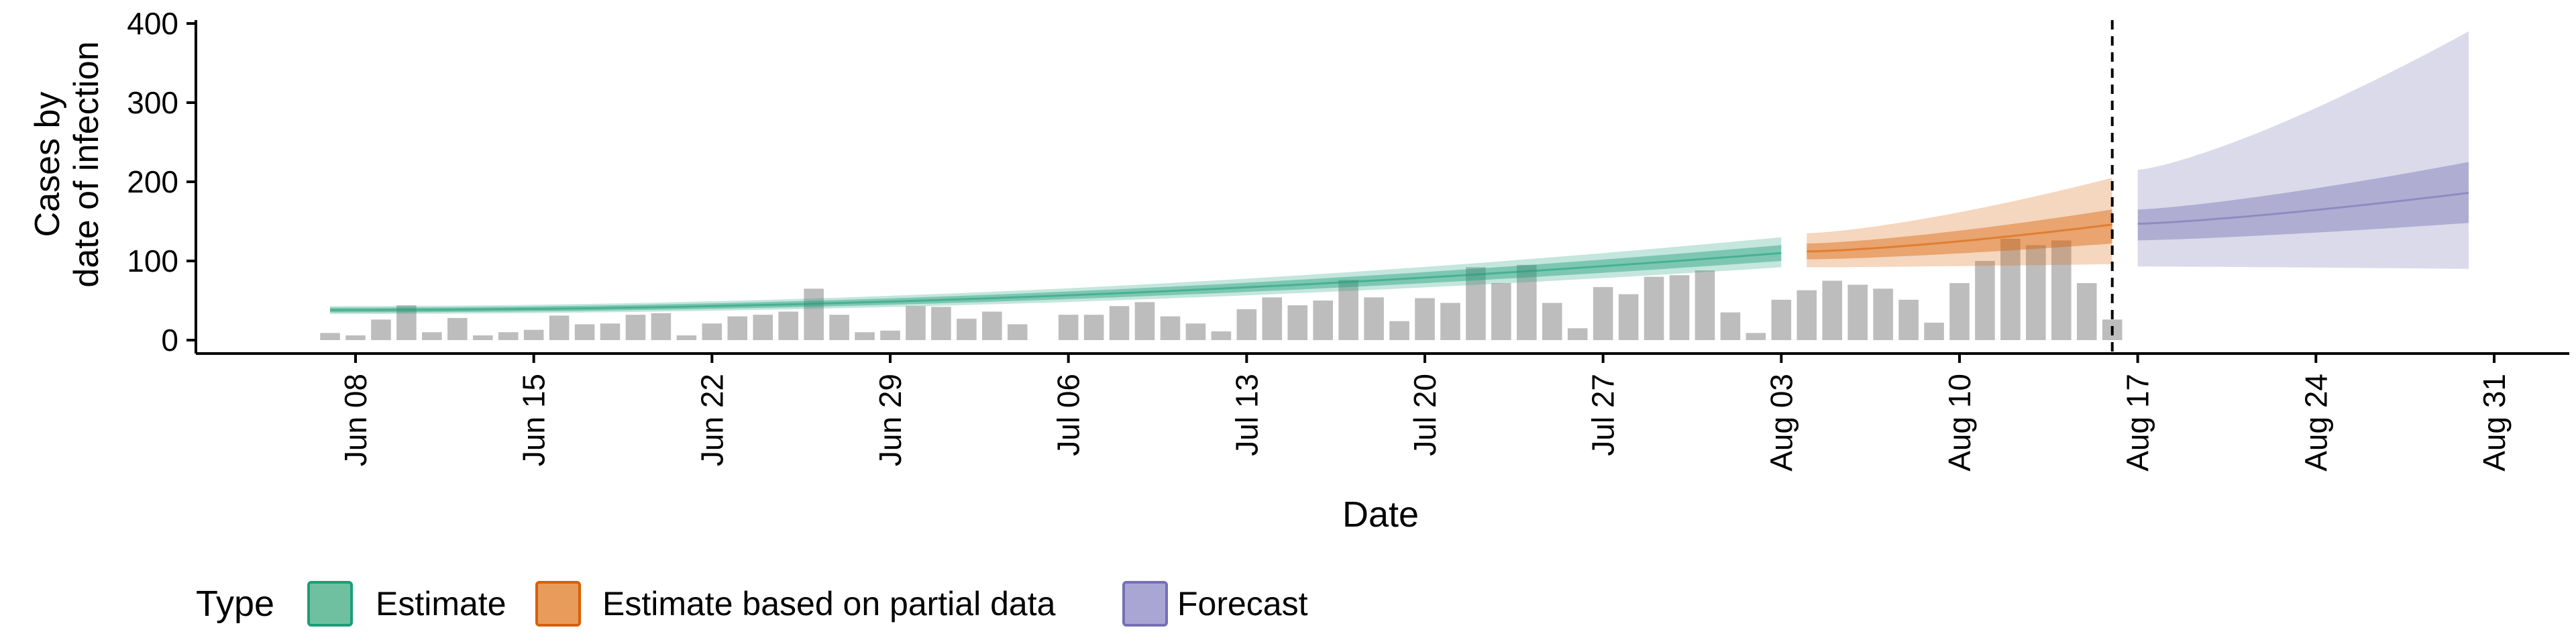 The image size is (2576, 644). I want to click on y-axis: 0 100 200 300 400, so click(162, 182).